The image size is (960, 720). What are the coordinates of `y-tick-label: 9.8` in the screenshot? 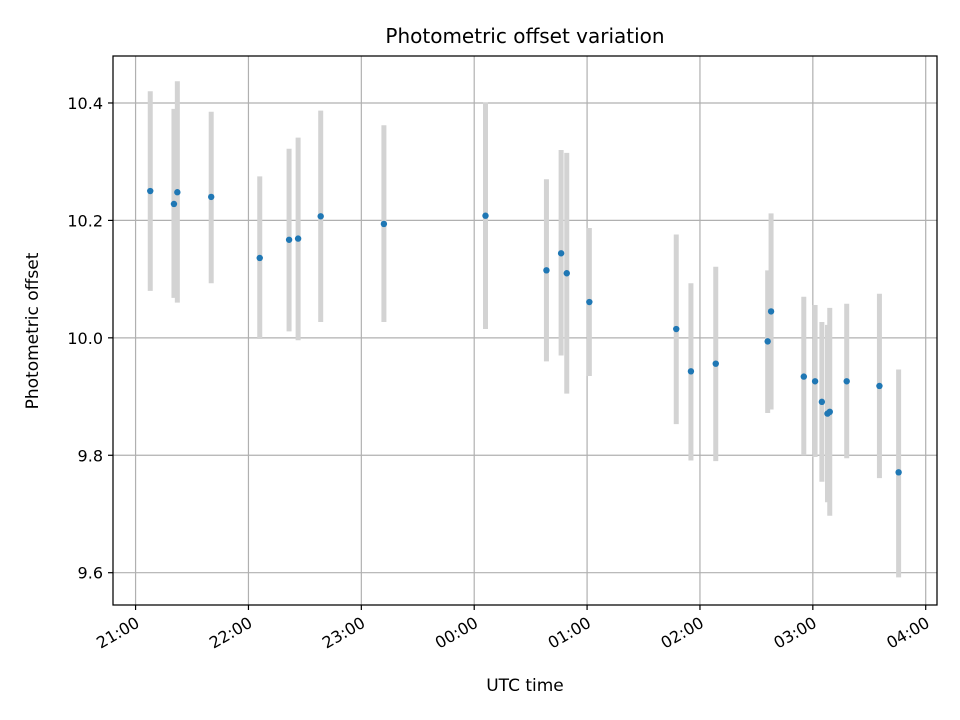 It's located at (90, 455).